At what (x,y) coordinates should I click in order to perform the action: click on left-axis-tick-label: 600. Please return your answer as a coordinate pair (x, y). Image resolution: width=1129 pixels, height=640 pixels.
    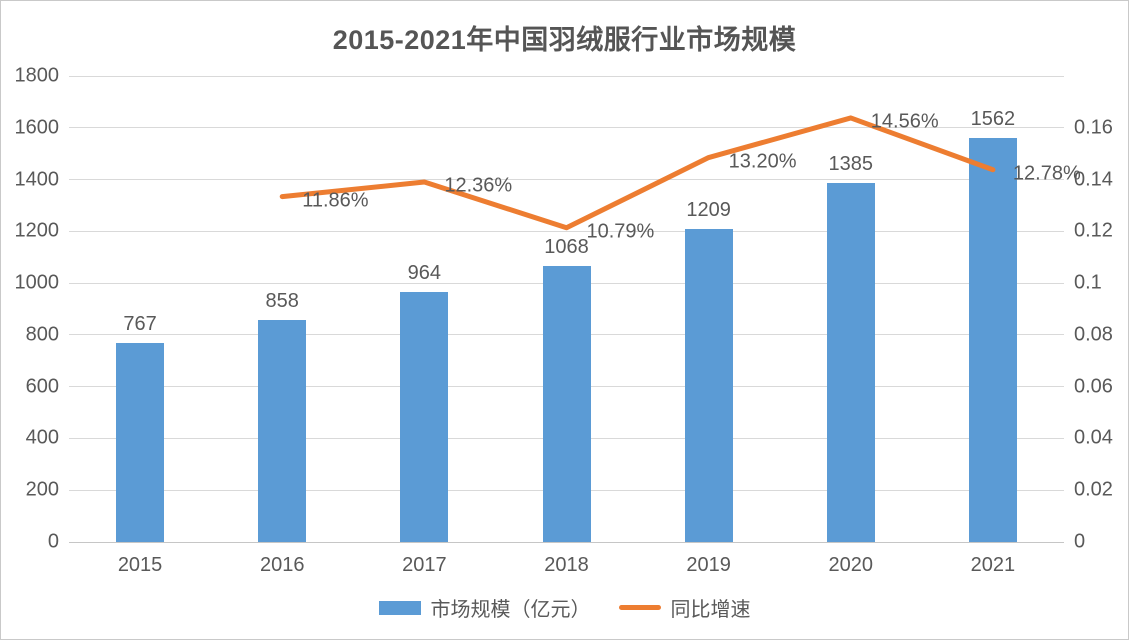
    Looking at the image, I should click on (42, 386).